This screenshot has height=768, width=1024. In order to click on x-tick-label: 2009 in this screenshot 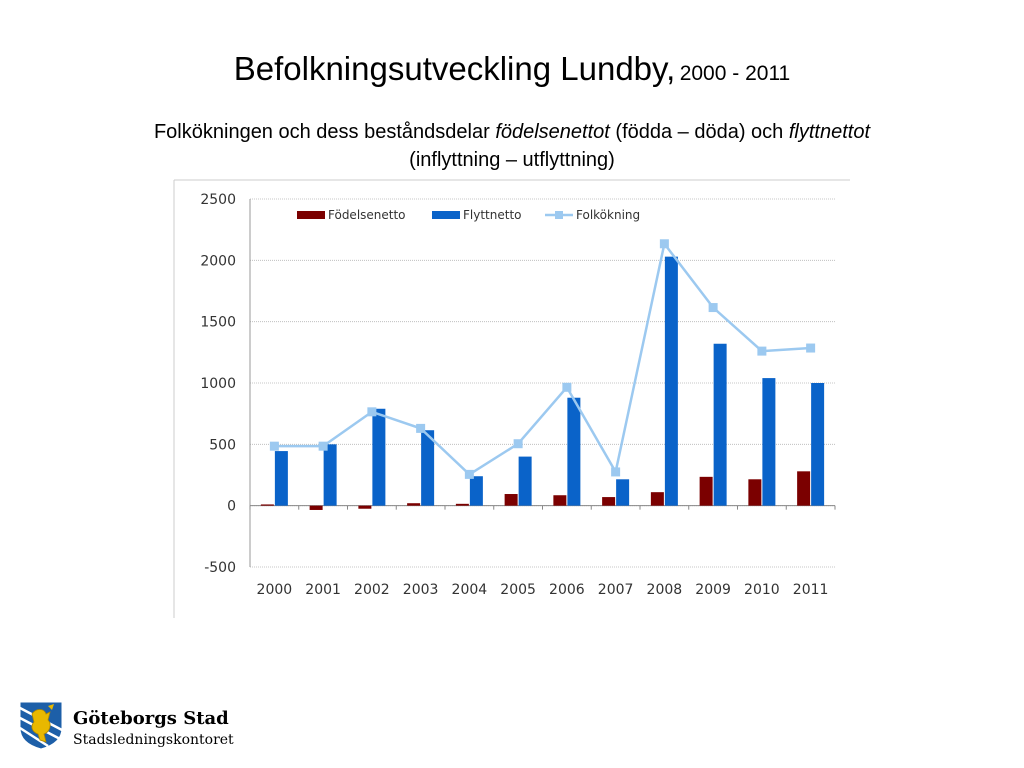, I will do `click(713, 590)`.